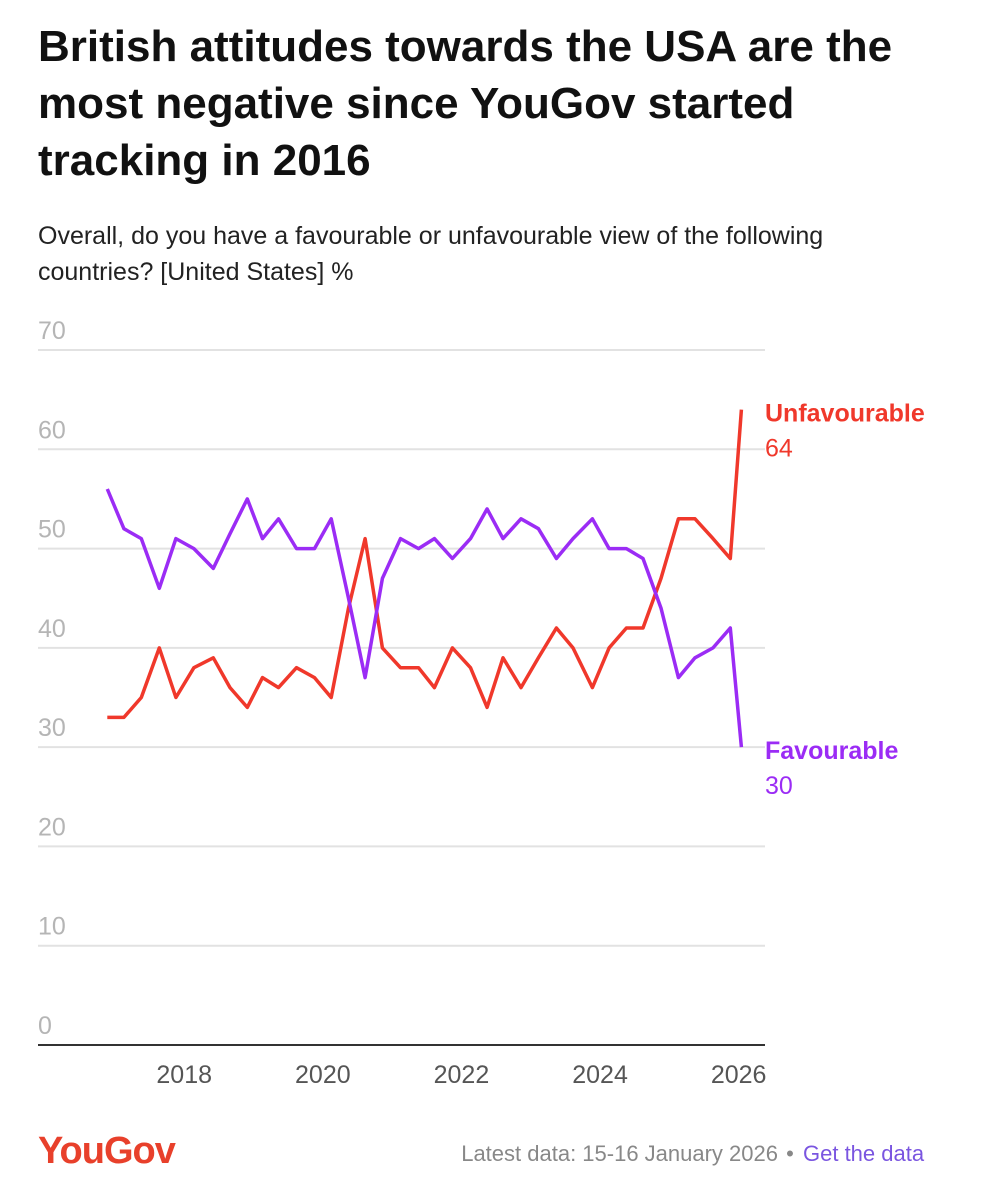 The height and width of the screenshot is (1200, 986). Describe the element at coordinates (45, 1026) in the screenshot. I see `y-tick-label: 0` at that location.